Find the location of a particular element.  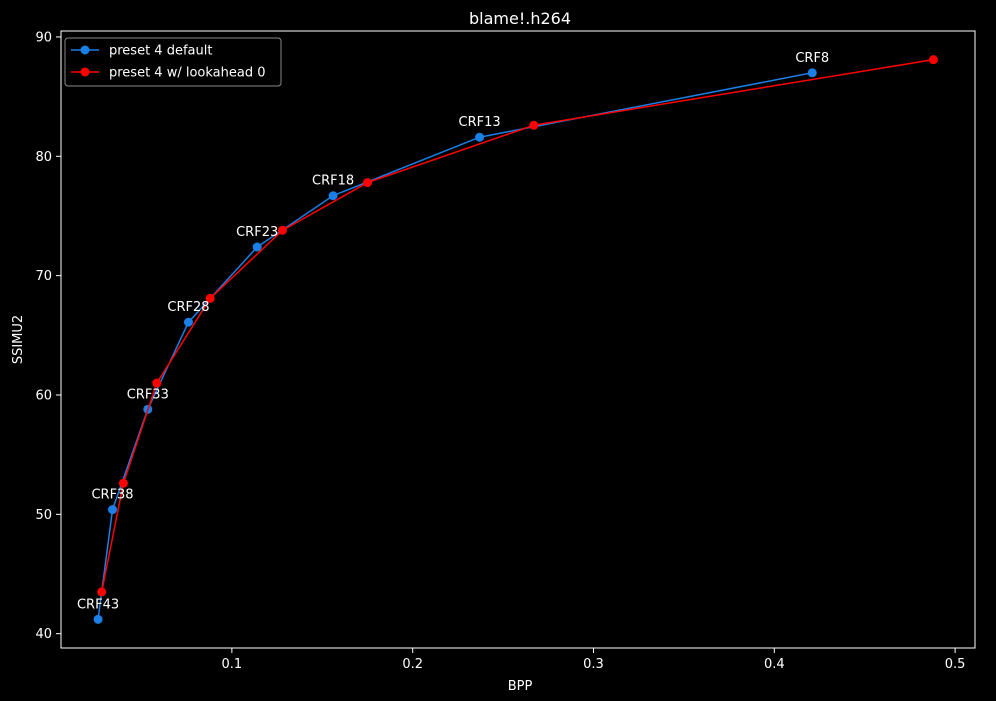

annotation-label: CRF18 is located at coordinates (333, 181).